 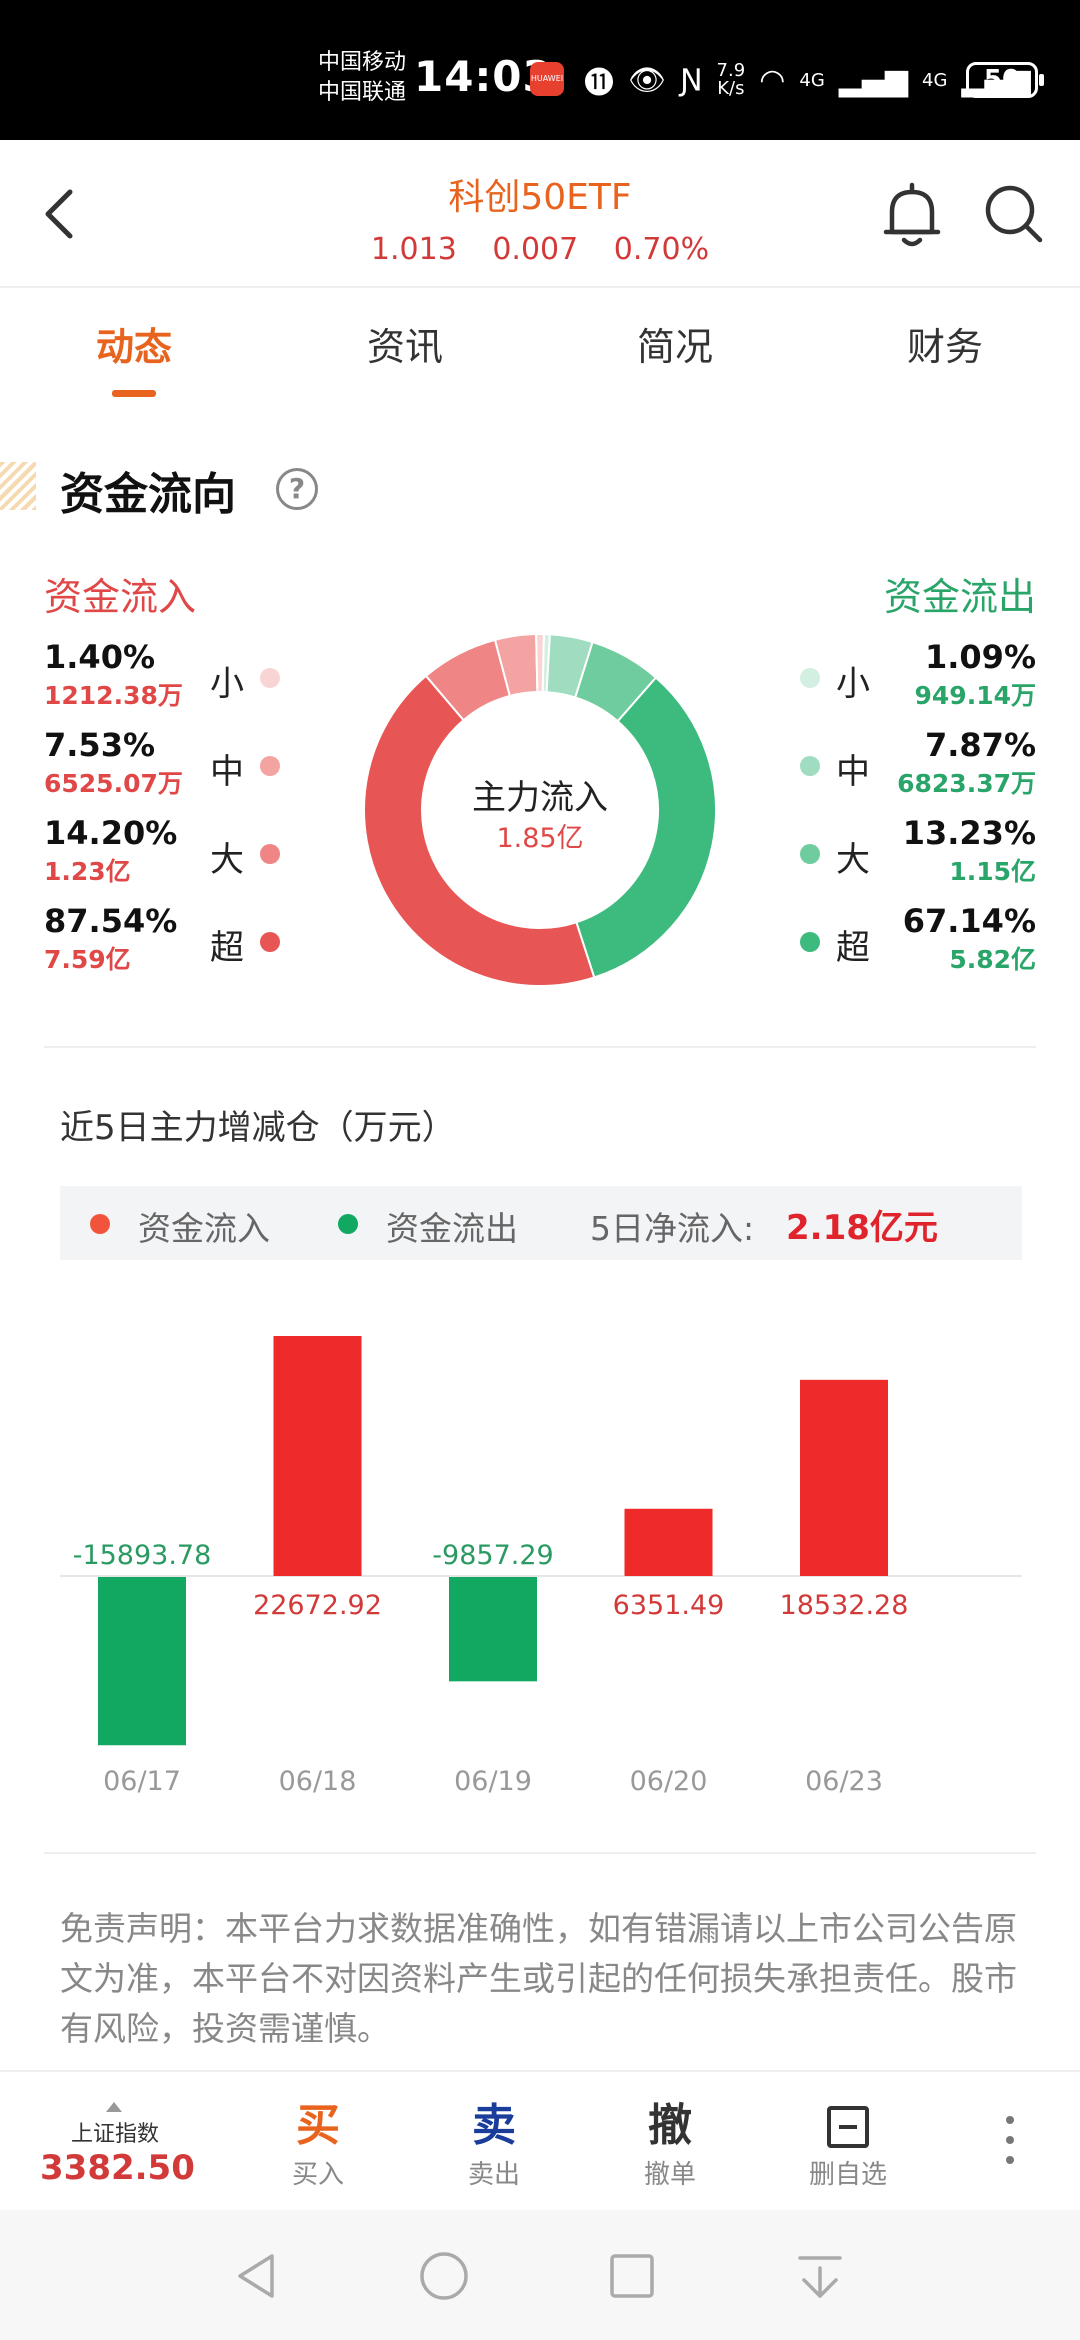 What do you see at coordinates (258, 2276) in the screenshot?
I see `nav-back-icon` at bounding box center [258, 2276].